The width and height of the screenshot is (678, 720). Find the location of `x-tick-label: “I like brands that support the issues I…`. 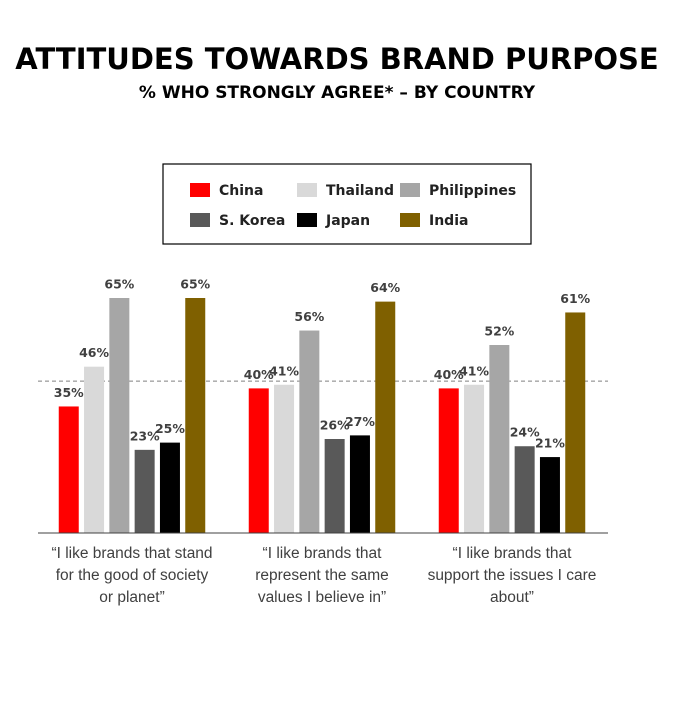

x-tick-label: “I like brands that support the issues I… is located at coordinates (512, 575).